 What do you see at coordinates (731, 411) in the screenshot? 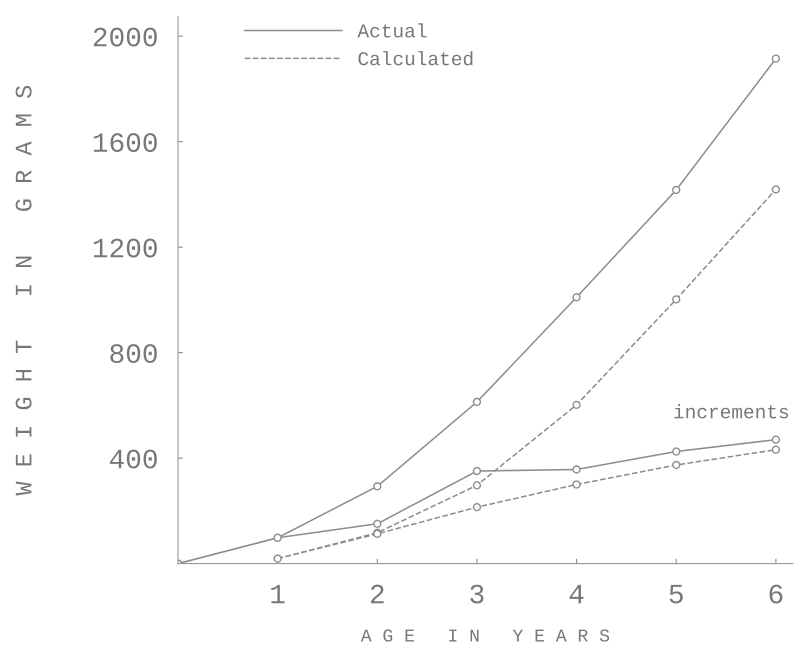
I see `annotation: increments` at bounding box center [731, 411].